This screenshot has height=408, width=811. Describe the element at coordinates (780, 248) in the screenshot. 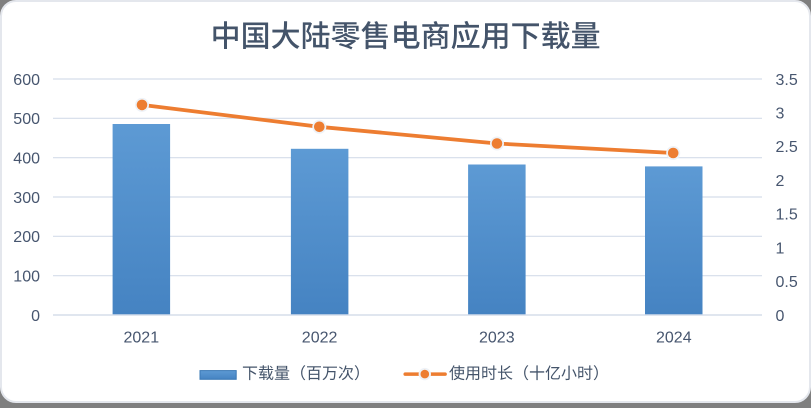

I see `svg-text: 1` at that location.